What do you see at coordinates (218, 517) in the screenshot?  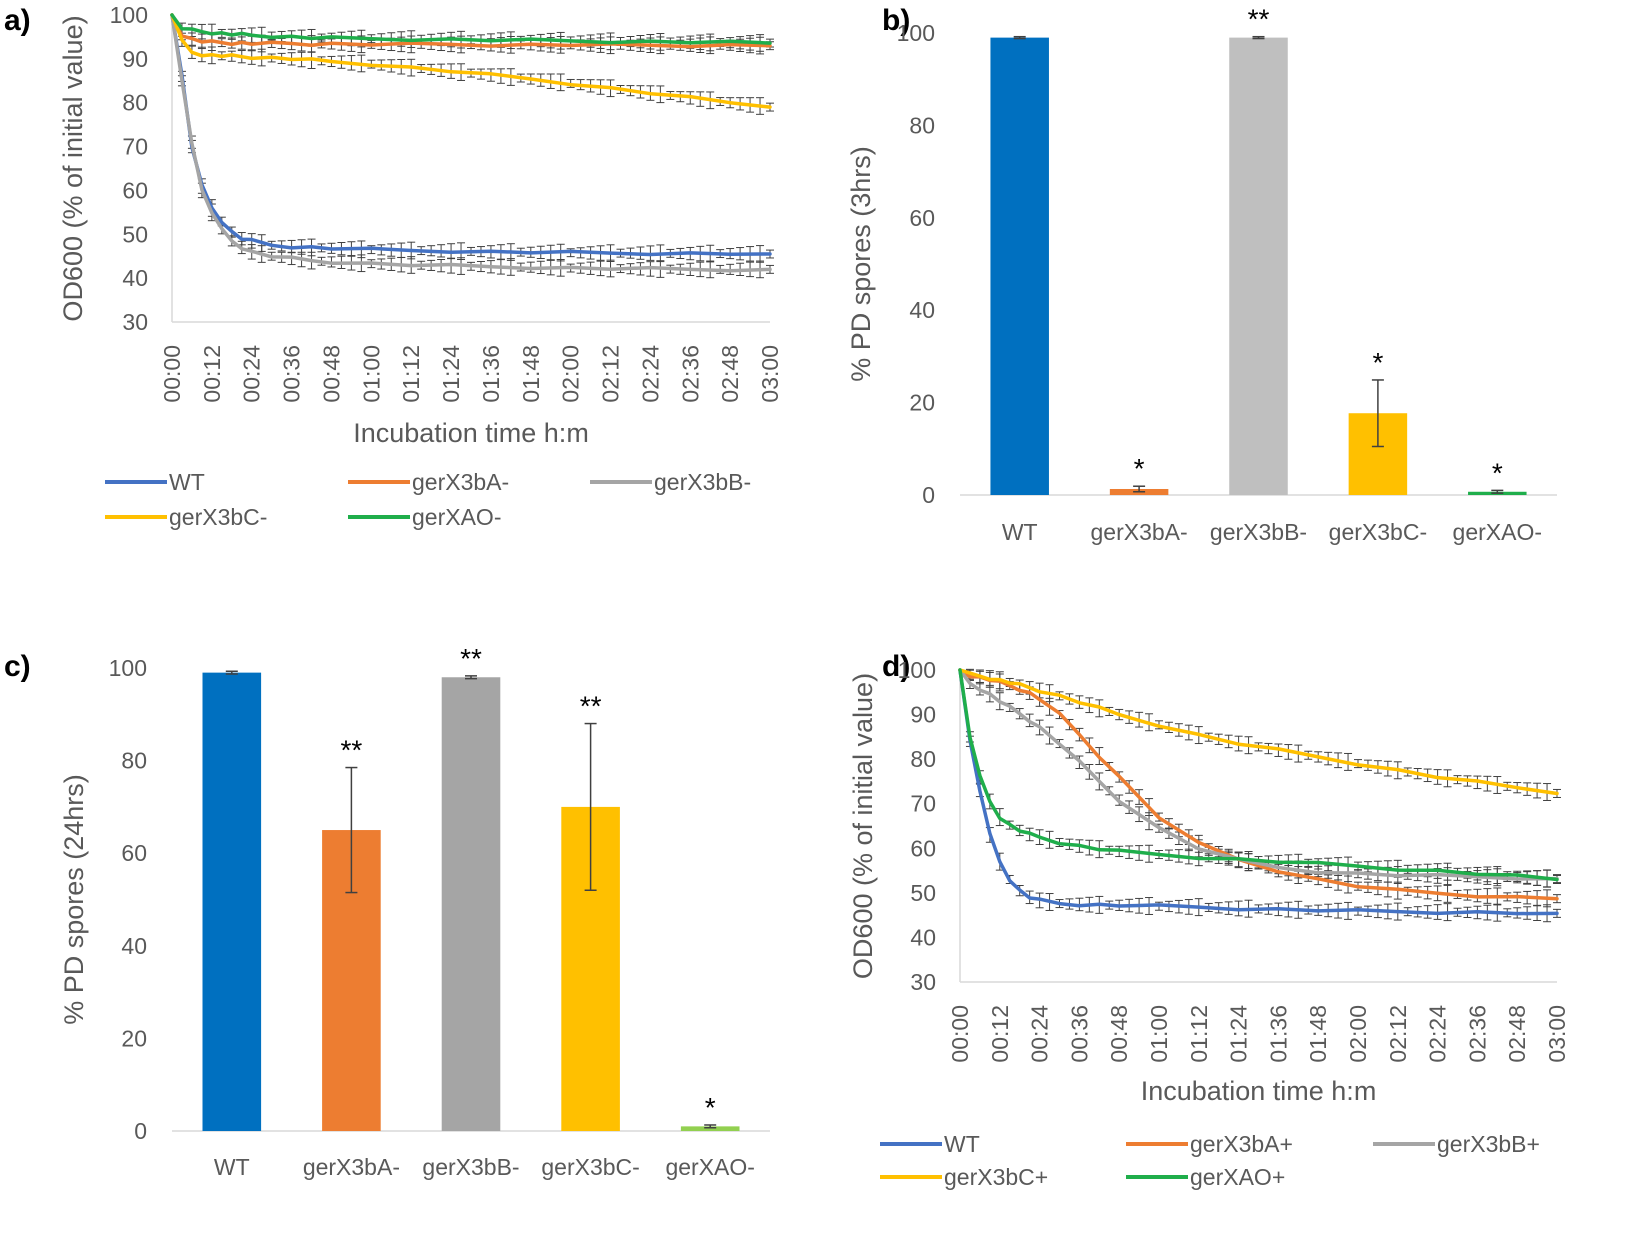 I see `legend-label: gerX3bC-` at bounding box center [218, 517].